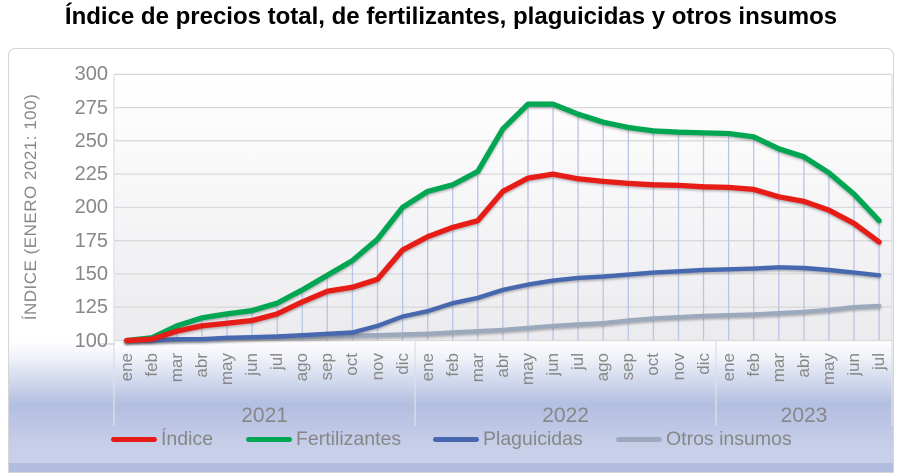 The width and height of the screenshot is (902, 473). What do you see at coordinates (91, 140) in the screenshot?
I see `y-axis-tick-label: 250` at bounding box center [91, 140].